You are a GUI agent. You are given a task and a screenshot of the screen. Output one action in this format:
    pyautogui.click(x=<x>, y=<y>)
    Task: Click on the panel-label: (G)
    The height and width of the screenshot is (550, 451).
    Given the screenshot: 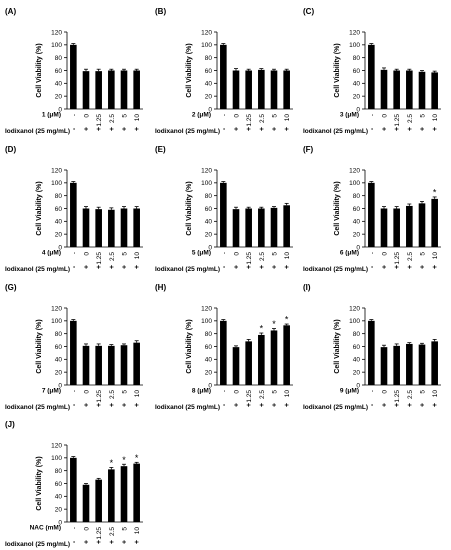 What is the action you would take?
    pyautogui.click(x=11, y=287)
    